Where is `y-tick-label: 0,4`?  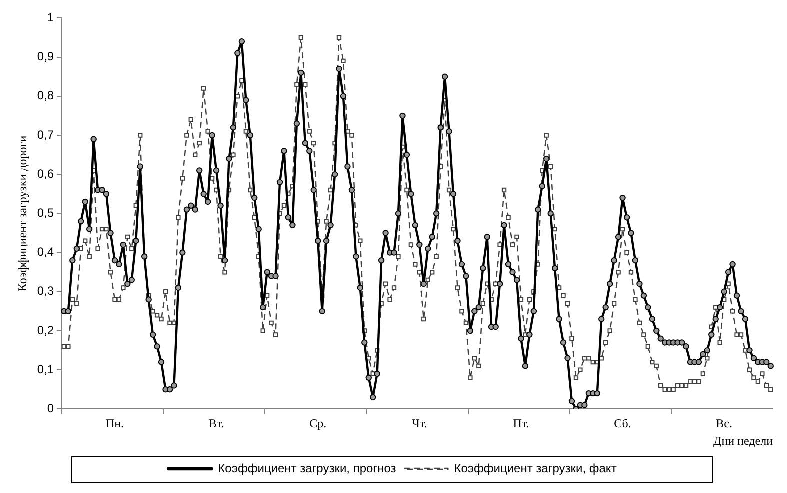 y-tick-label: 0,4 is located at coordinates (45, 252).